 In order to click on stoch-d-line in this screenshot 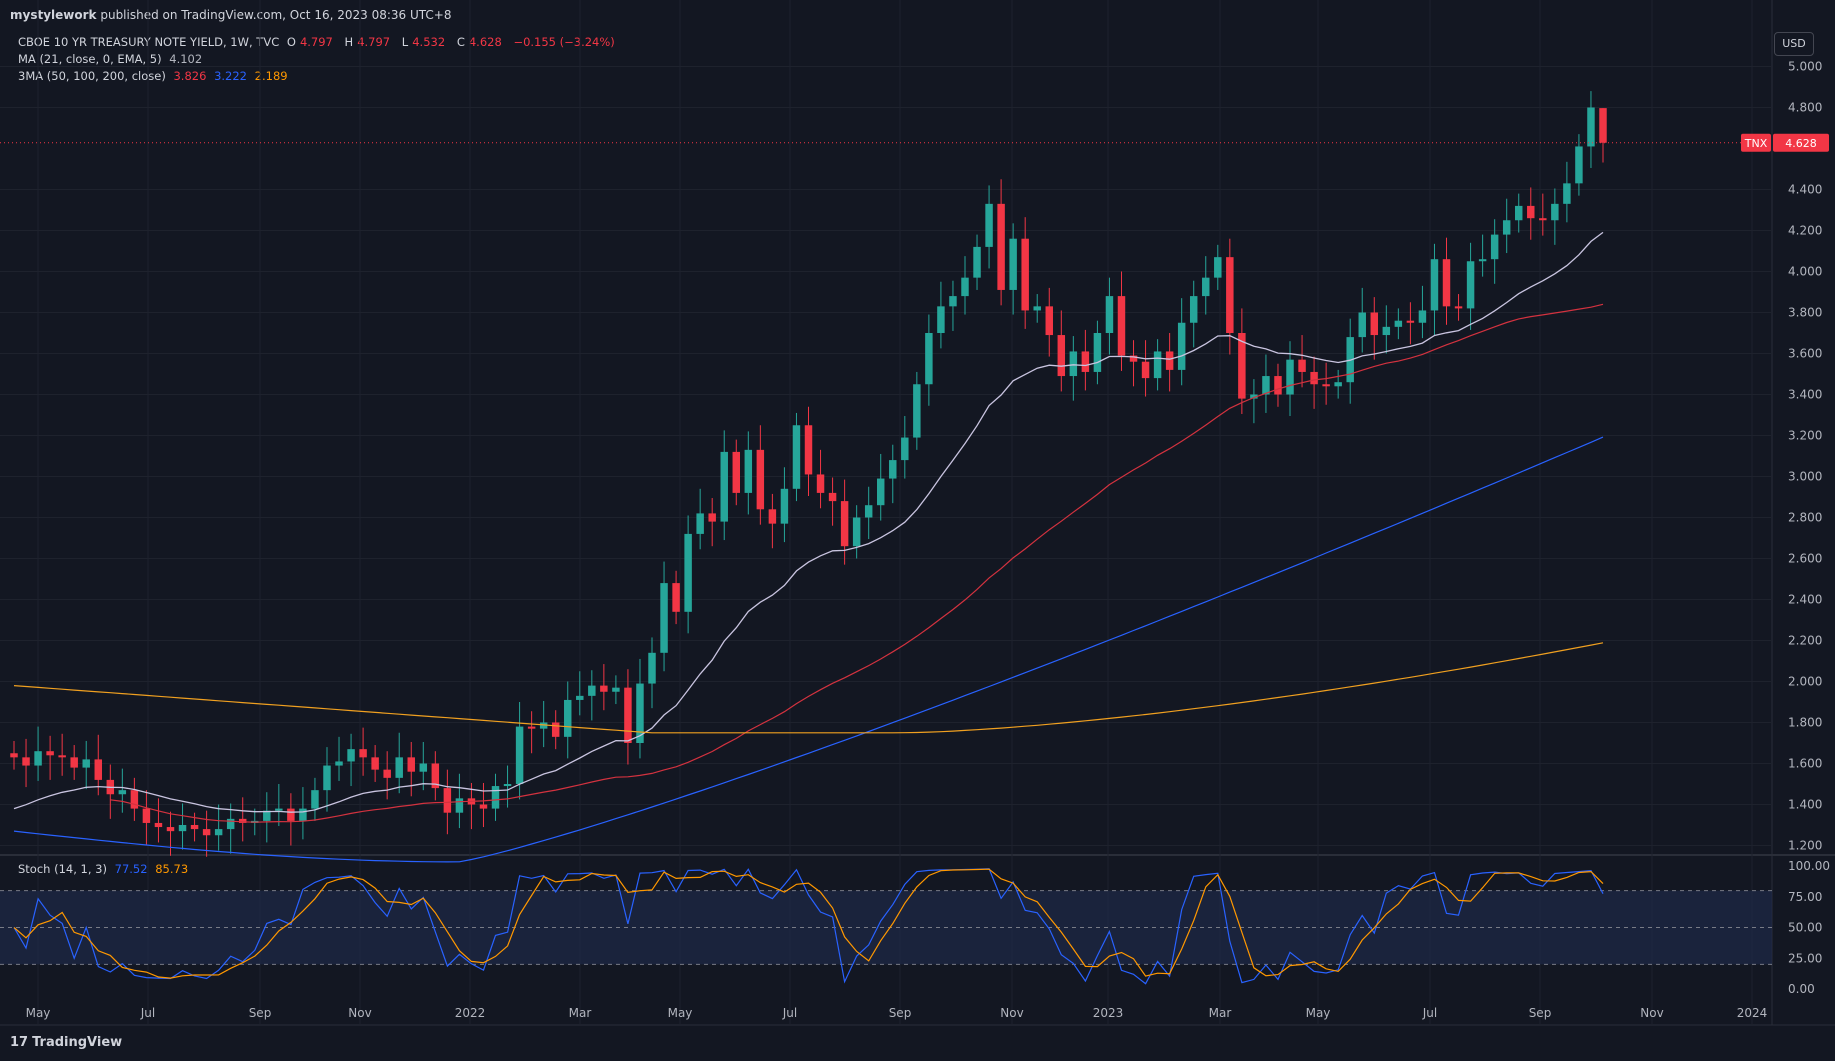, I will do `click(808, 923)`.